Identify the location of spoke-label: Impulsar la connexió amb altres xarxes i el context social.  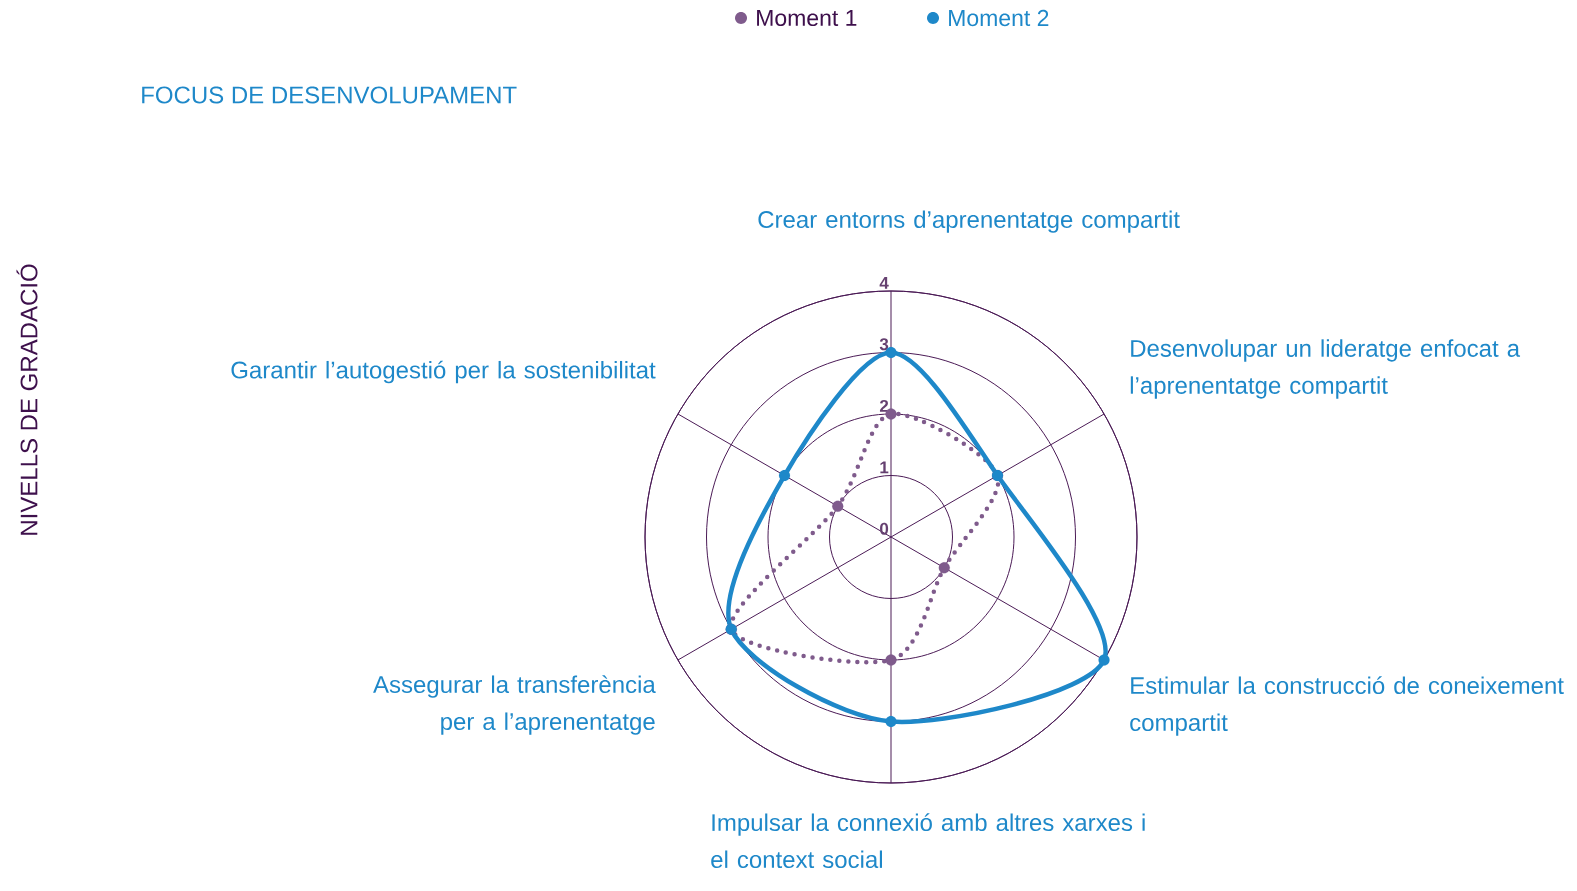
(928, 841).